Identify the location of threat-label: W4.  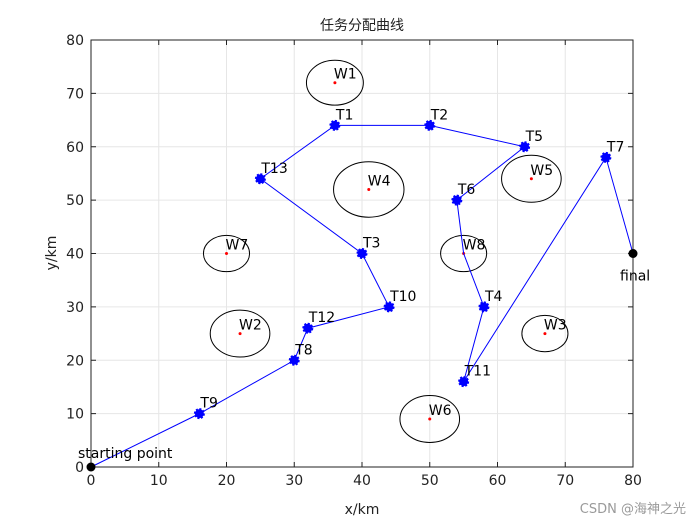
(379, 181).